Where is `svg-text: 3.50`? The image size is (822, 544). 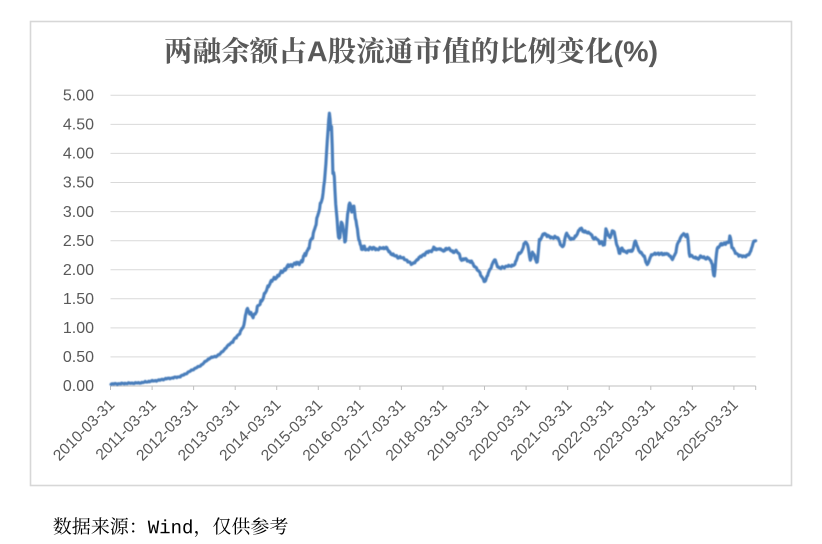
svg-text: 3.50 is located at coordinates (78, 183).